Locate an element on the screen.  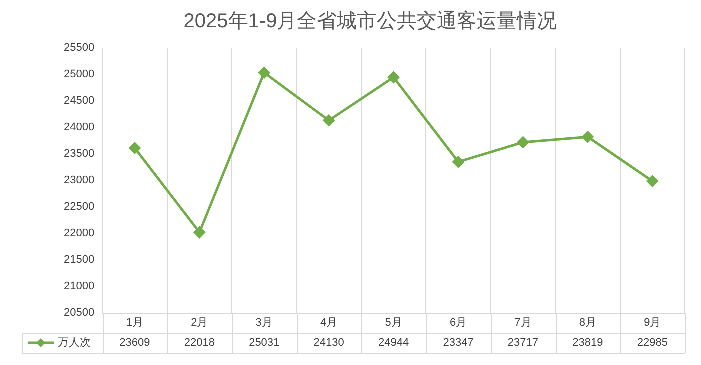
x-tick-label: 7月 is located at coordinates (523, 323).